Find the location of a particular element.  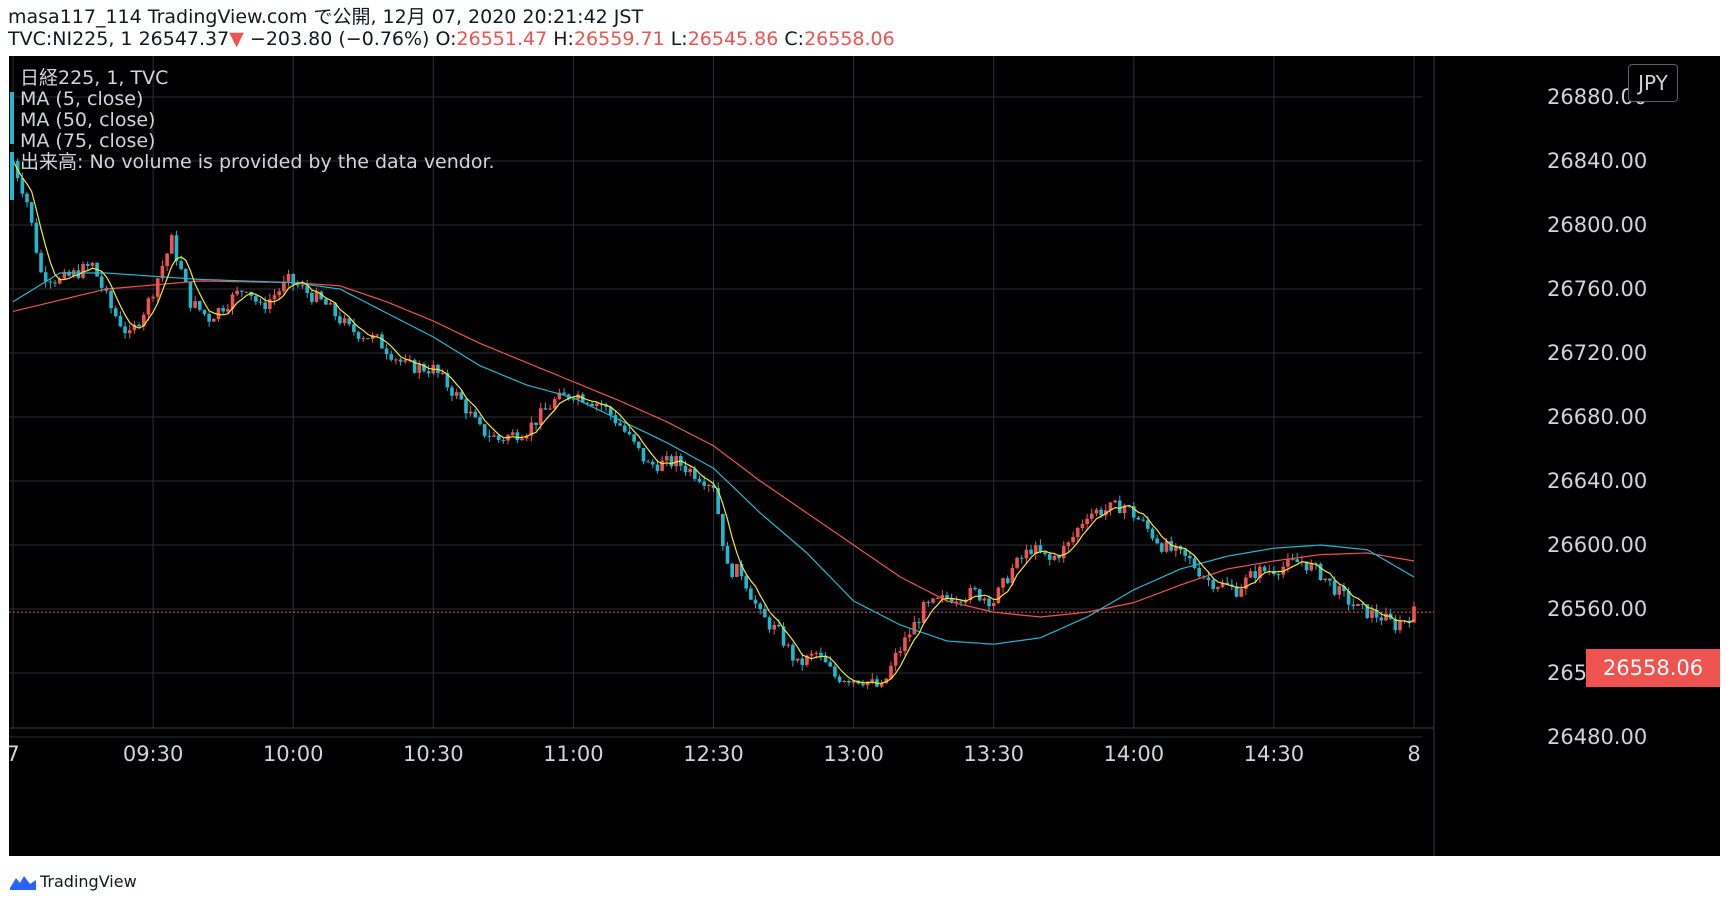

y-tick-label: 26760.00 is located at coordinates (1597, 289).